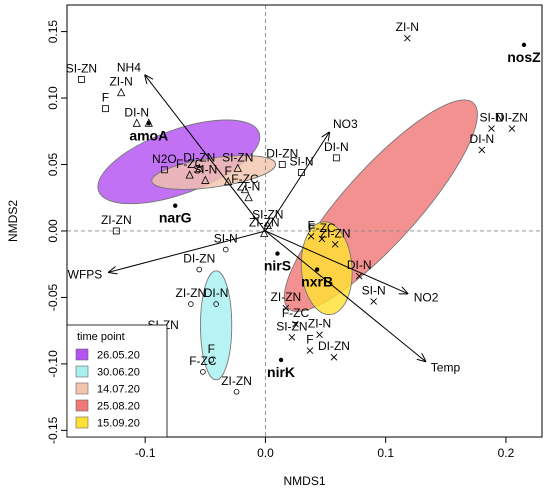  What do you see at coordinates (385, 453) in the screenshot?
I see `x-tick-label: 0.1` at bounding box center [385, 453].